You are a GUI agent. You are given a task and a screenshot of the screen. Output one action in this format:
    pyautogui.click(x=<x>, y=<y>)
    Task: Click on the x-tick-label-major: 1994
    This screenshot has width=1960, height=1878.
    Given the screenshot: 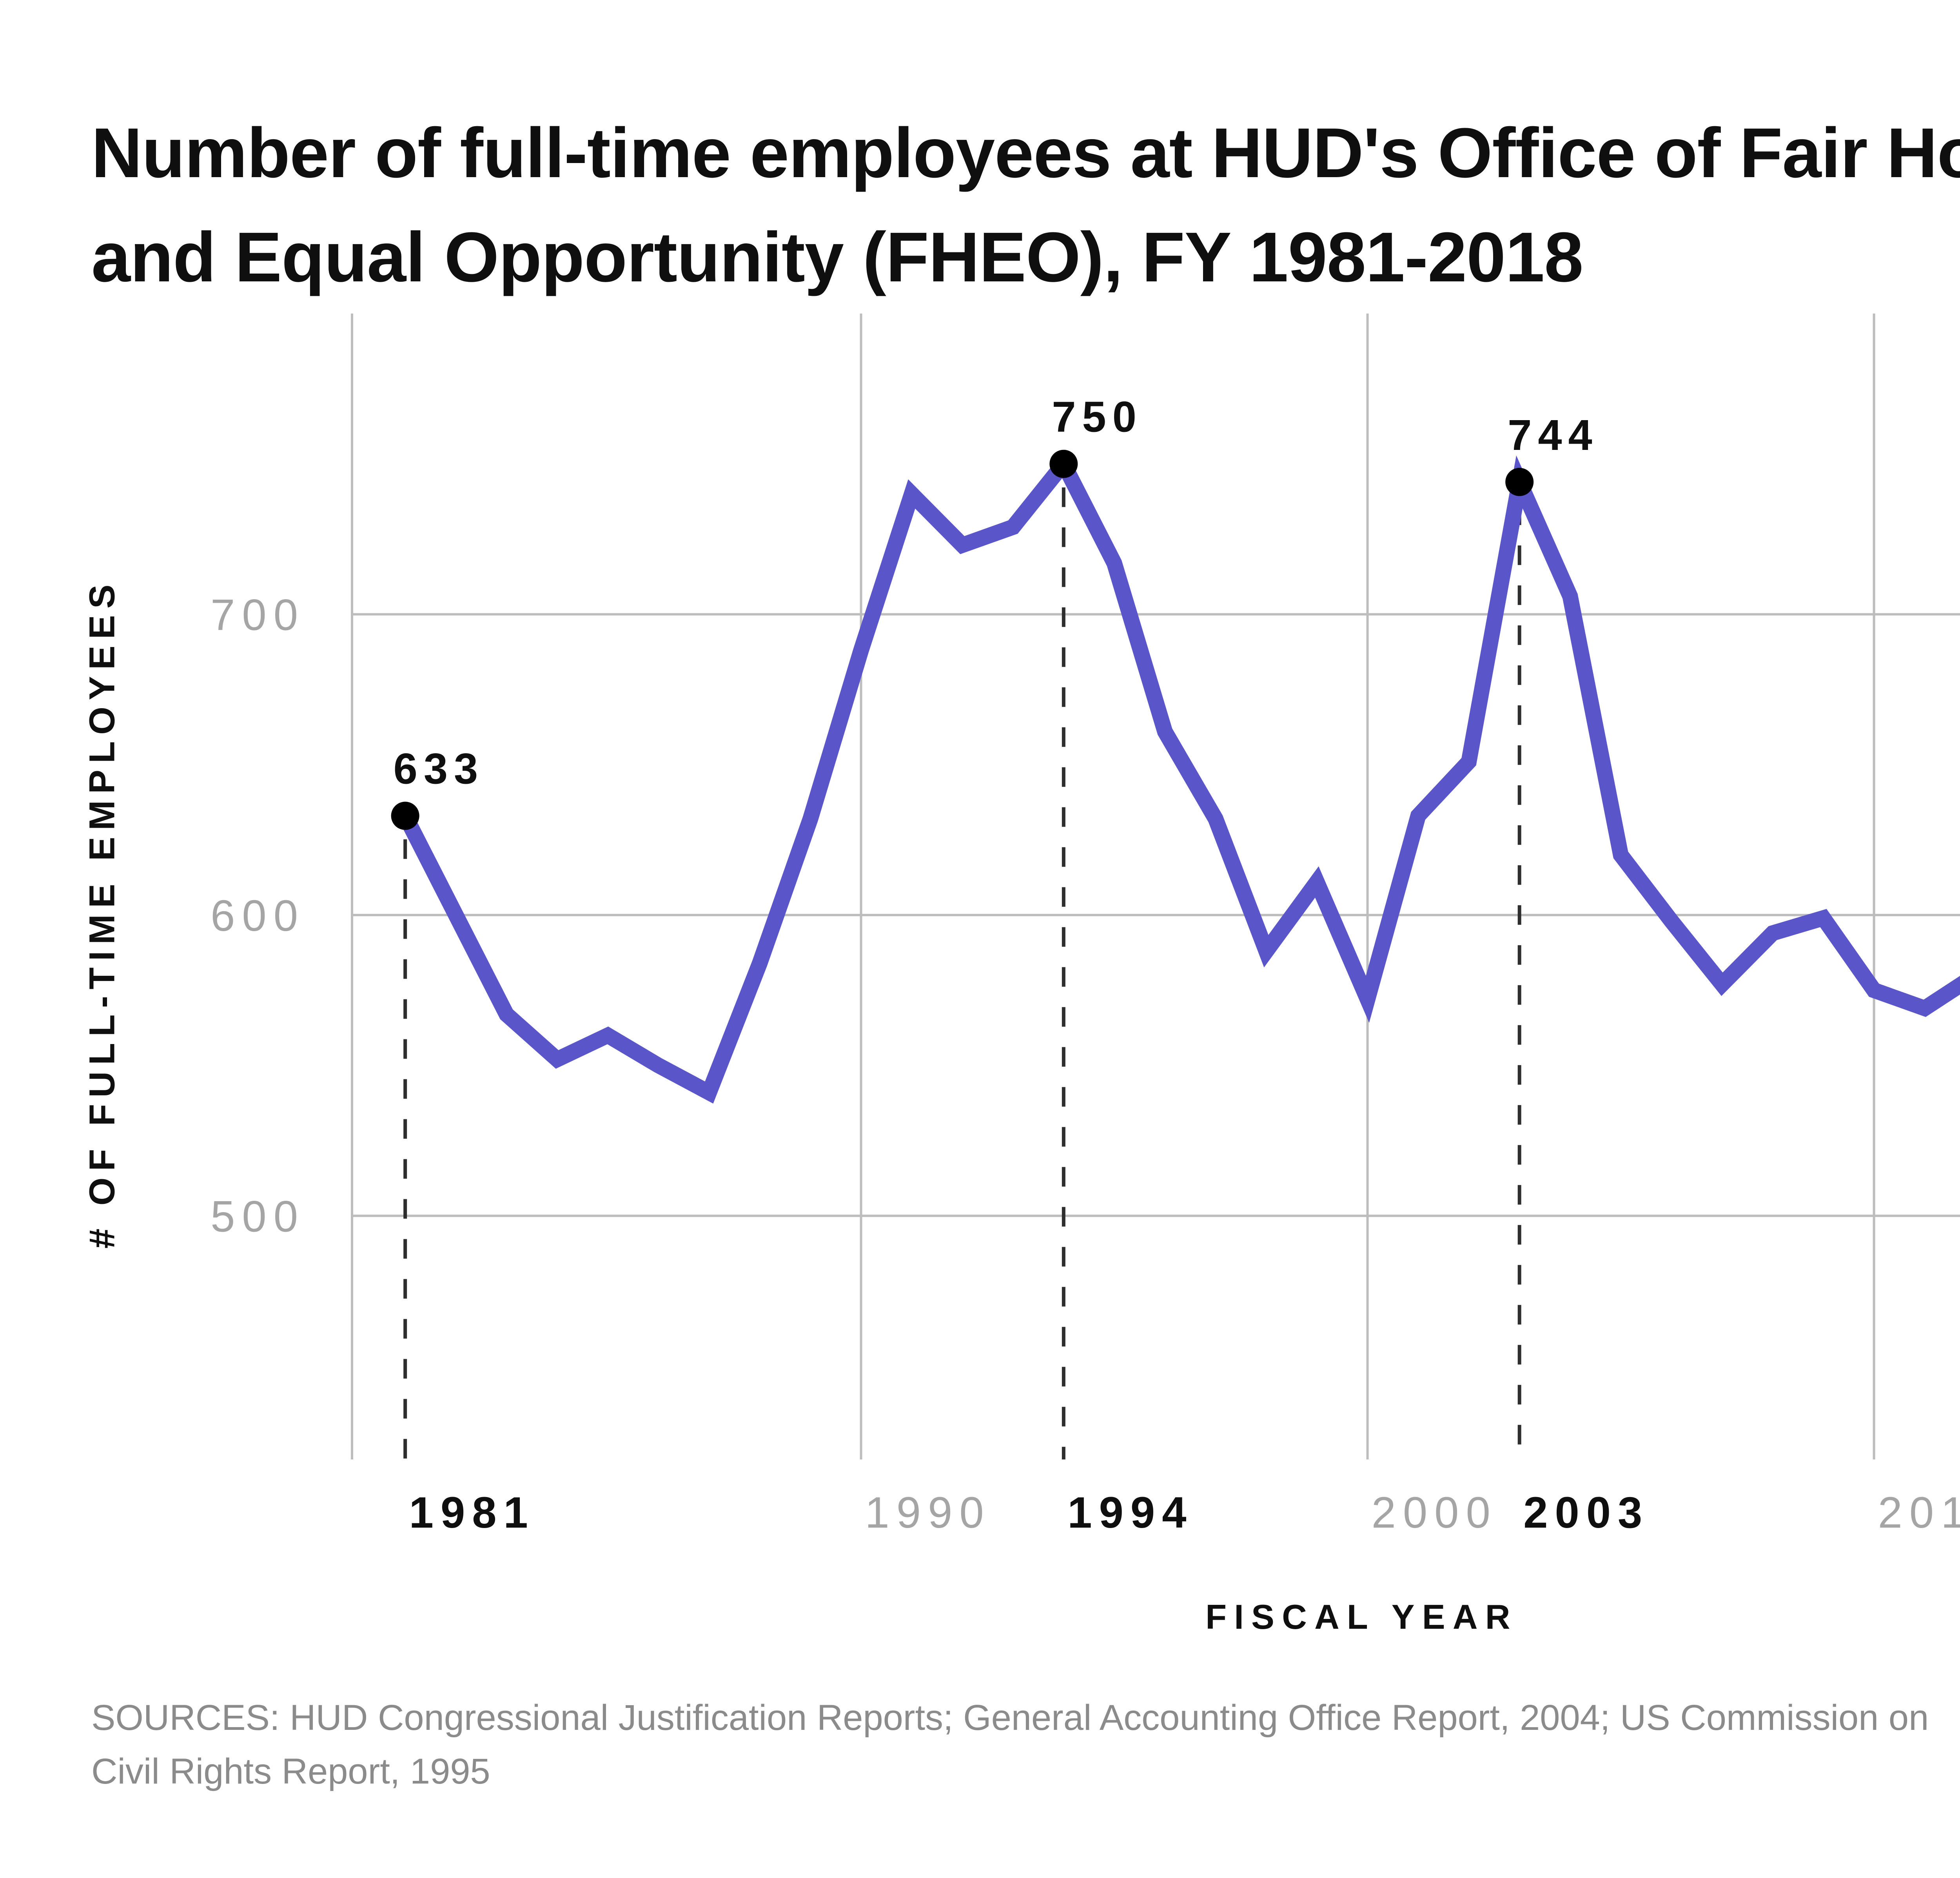 What is the action you would take?
    pyautogui.click(x=1130, y=1512)
    